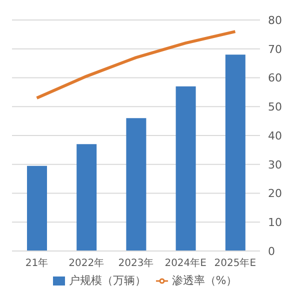 Image resolution: width=300 pixels, height=300 pixels. Describe the element at coordinates (185, 263) in the screenshot. I see `x-tick-label: 2024年E` at that location.